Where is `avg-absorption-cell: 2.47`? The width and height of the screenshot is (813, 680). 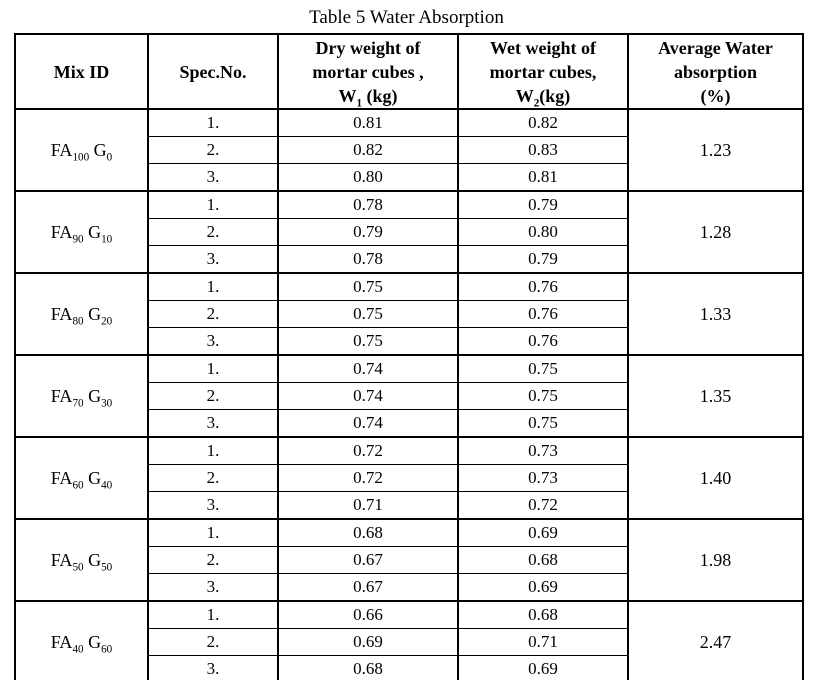
avg-absorption-cell: 2.47 is located at coordinates (715, 640).